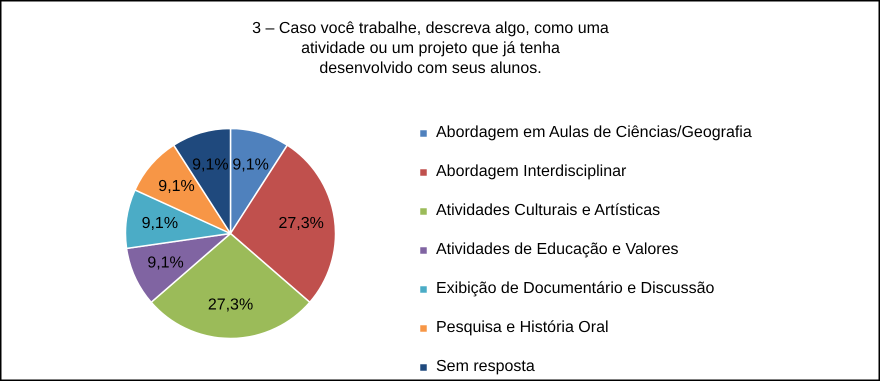  I want to click on legend-label: Atividades Culturais e Artísticas, so click(548, 211).